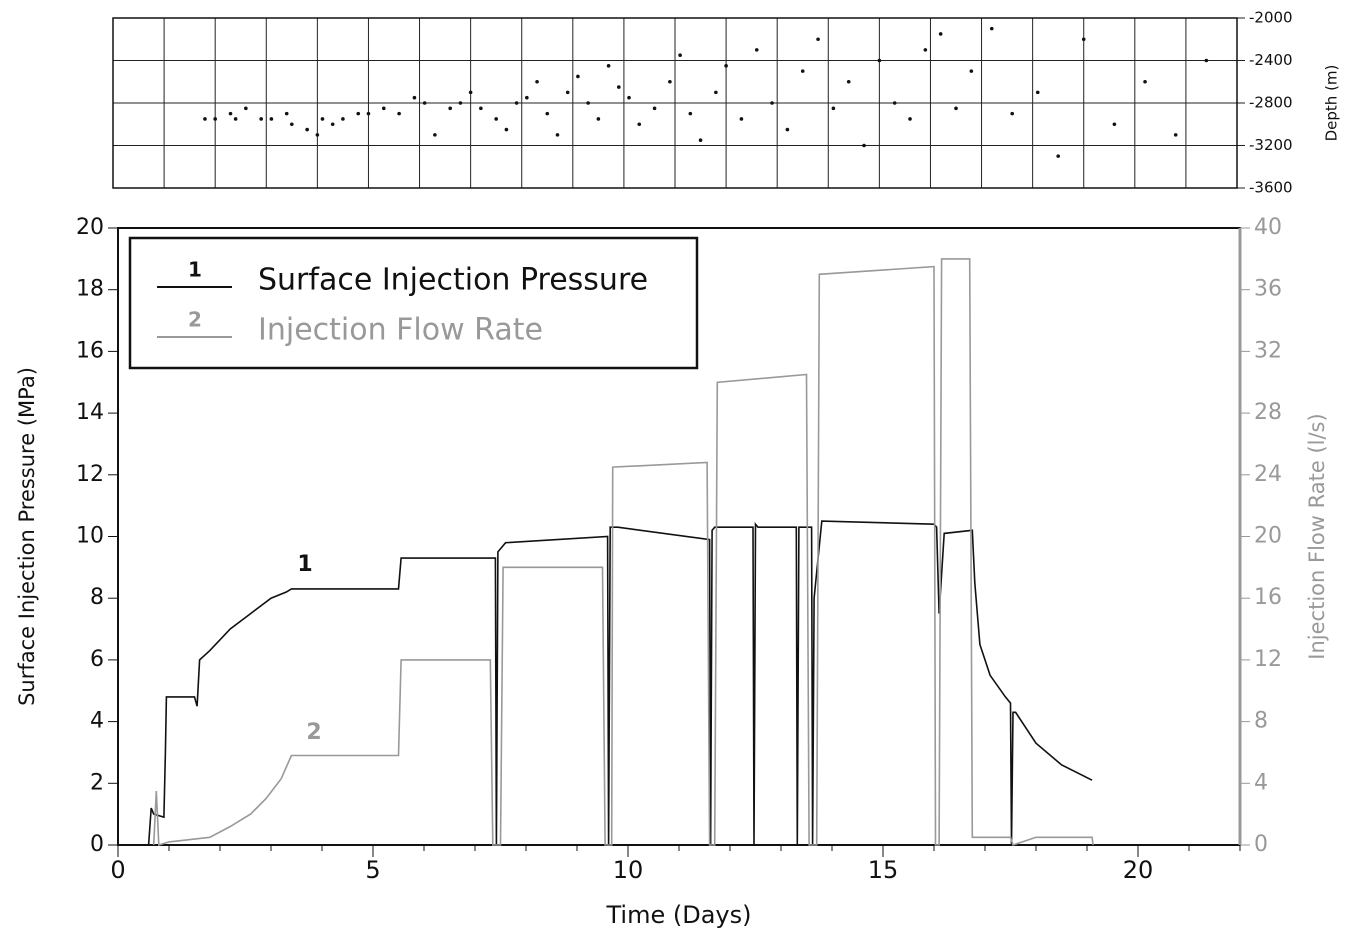 The image size is (1352, 935). Describe the element at coordinates (97, 782) in the screenshot. I see `y-tick-label: 2` at that location.